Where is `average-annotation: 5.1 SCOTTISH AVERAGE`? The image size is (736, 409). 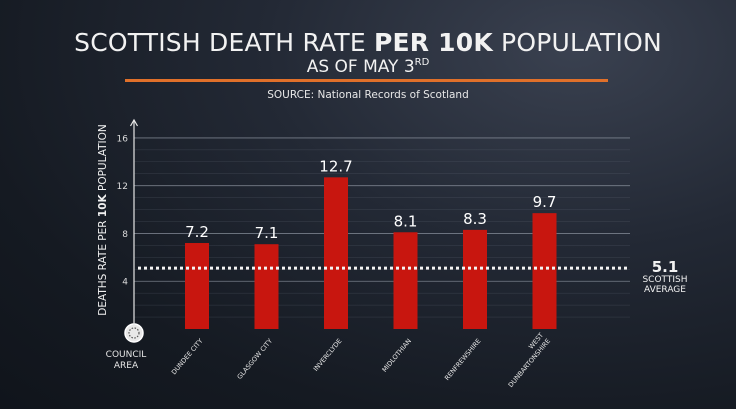 average-annotation: 5.1 SCOTTISH AVERAGE is located at coordinates (665, 277).